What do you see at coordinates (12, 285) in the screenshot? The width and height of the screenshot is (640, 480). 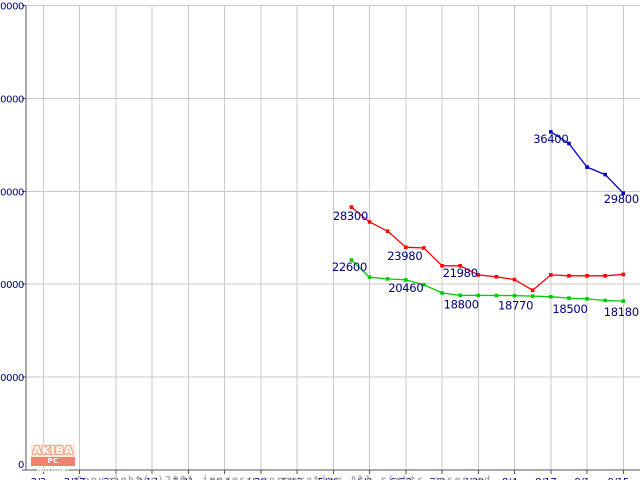 I see `y-tick-label: 20000` at bounding box center [12, 285].